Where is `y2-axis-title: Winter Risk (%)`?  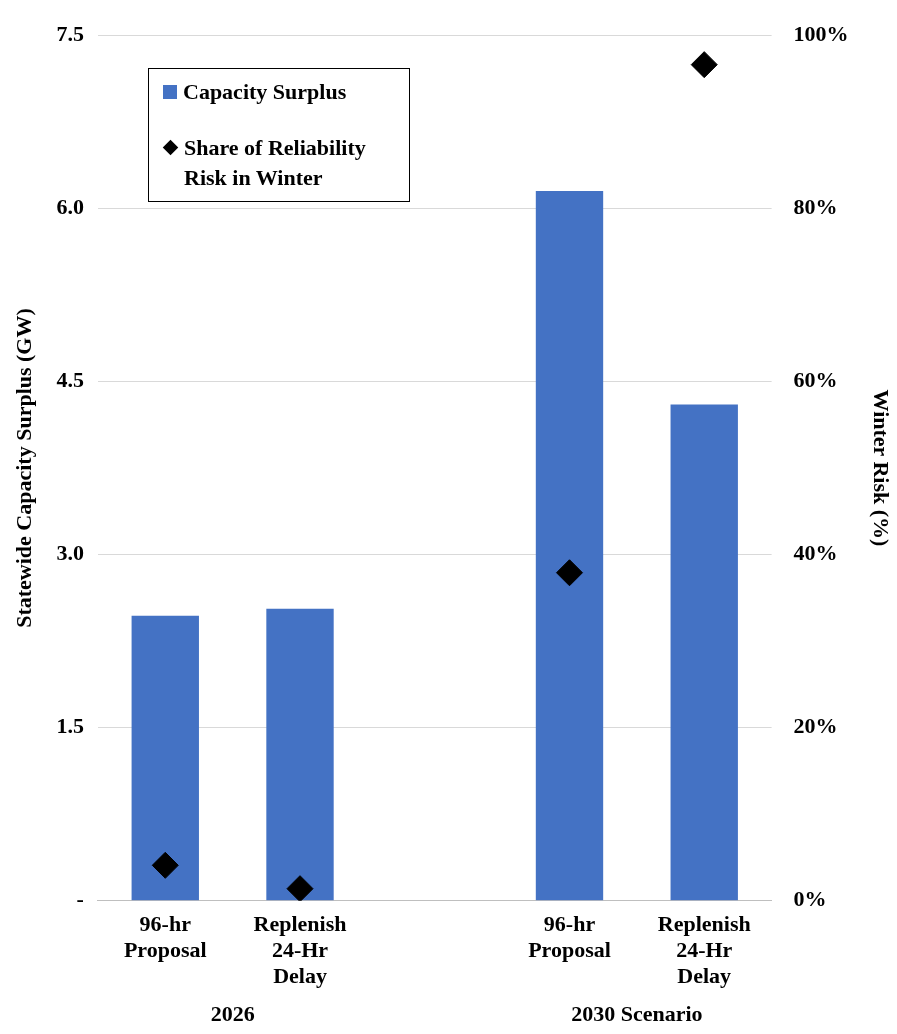 y2-axis-title: Winter Risk (%) is located at coordinates (882, 468).